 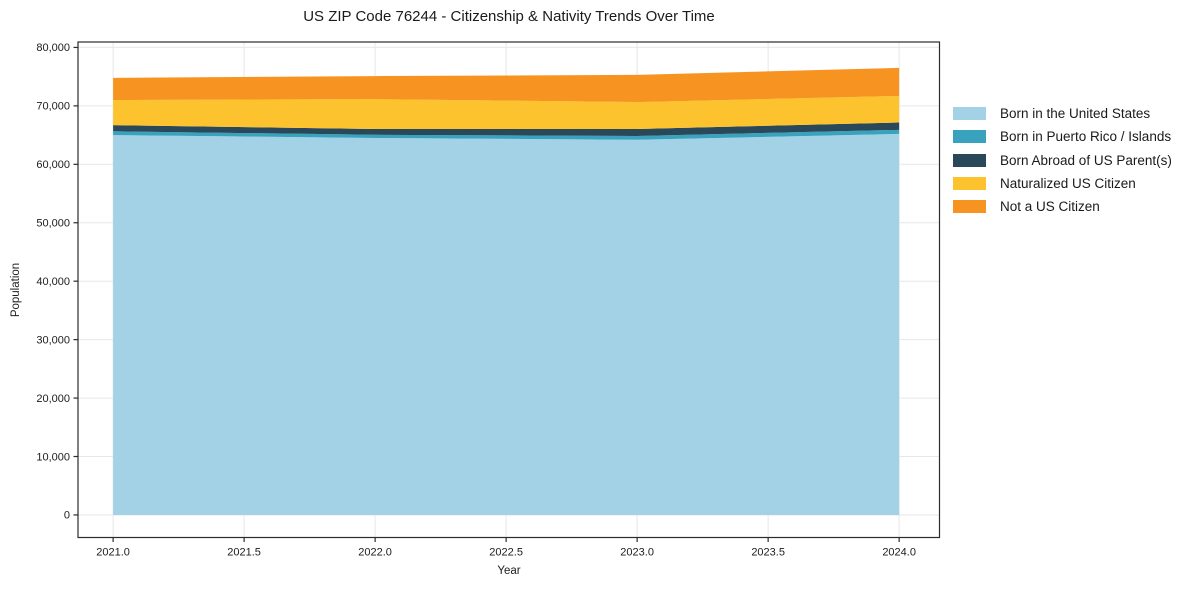 I want to click on legend-item: Born in Puerto Rico / Islands, so click(x=1062, y=136).